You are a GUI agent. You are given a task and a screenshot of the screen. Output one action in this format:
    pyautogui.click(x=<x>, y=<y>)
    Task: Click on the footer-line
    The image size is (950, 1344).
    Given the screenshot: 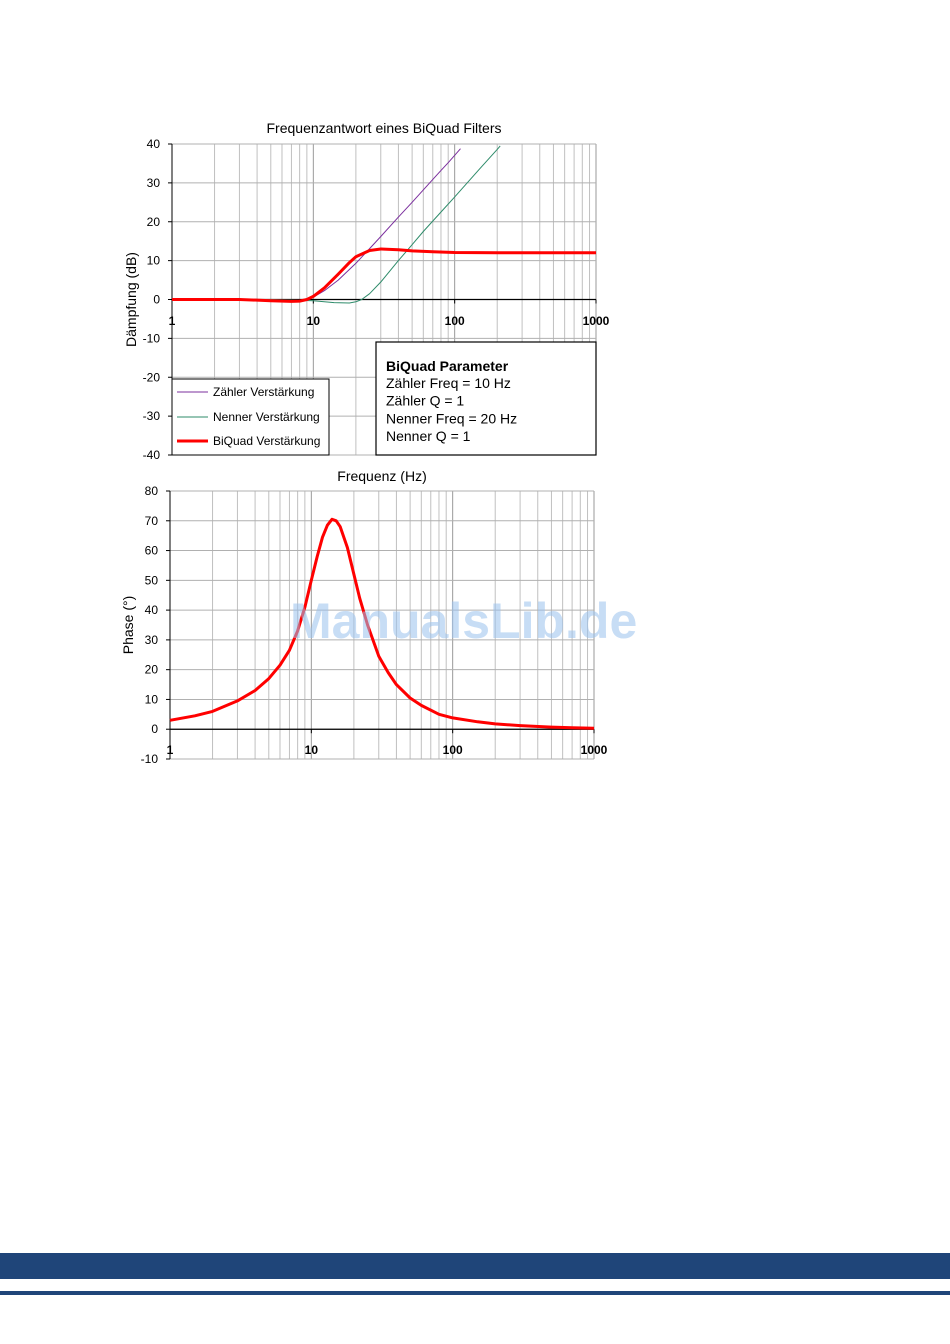 What is the action you would take?
    pyautogui.click(x=475, y=1293)
    